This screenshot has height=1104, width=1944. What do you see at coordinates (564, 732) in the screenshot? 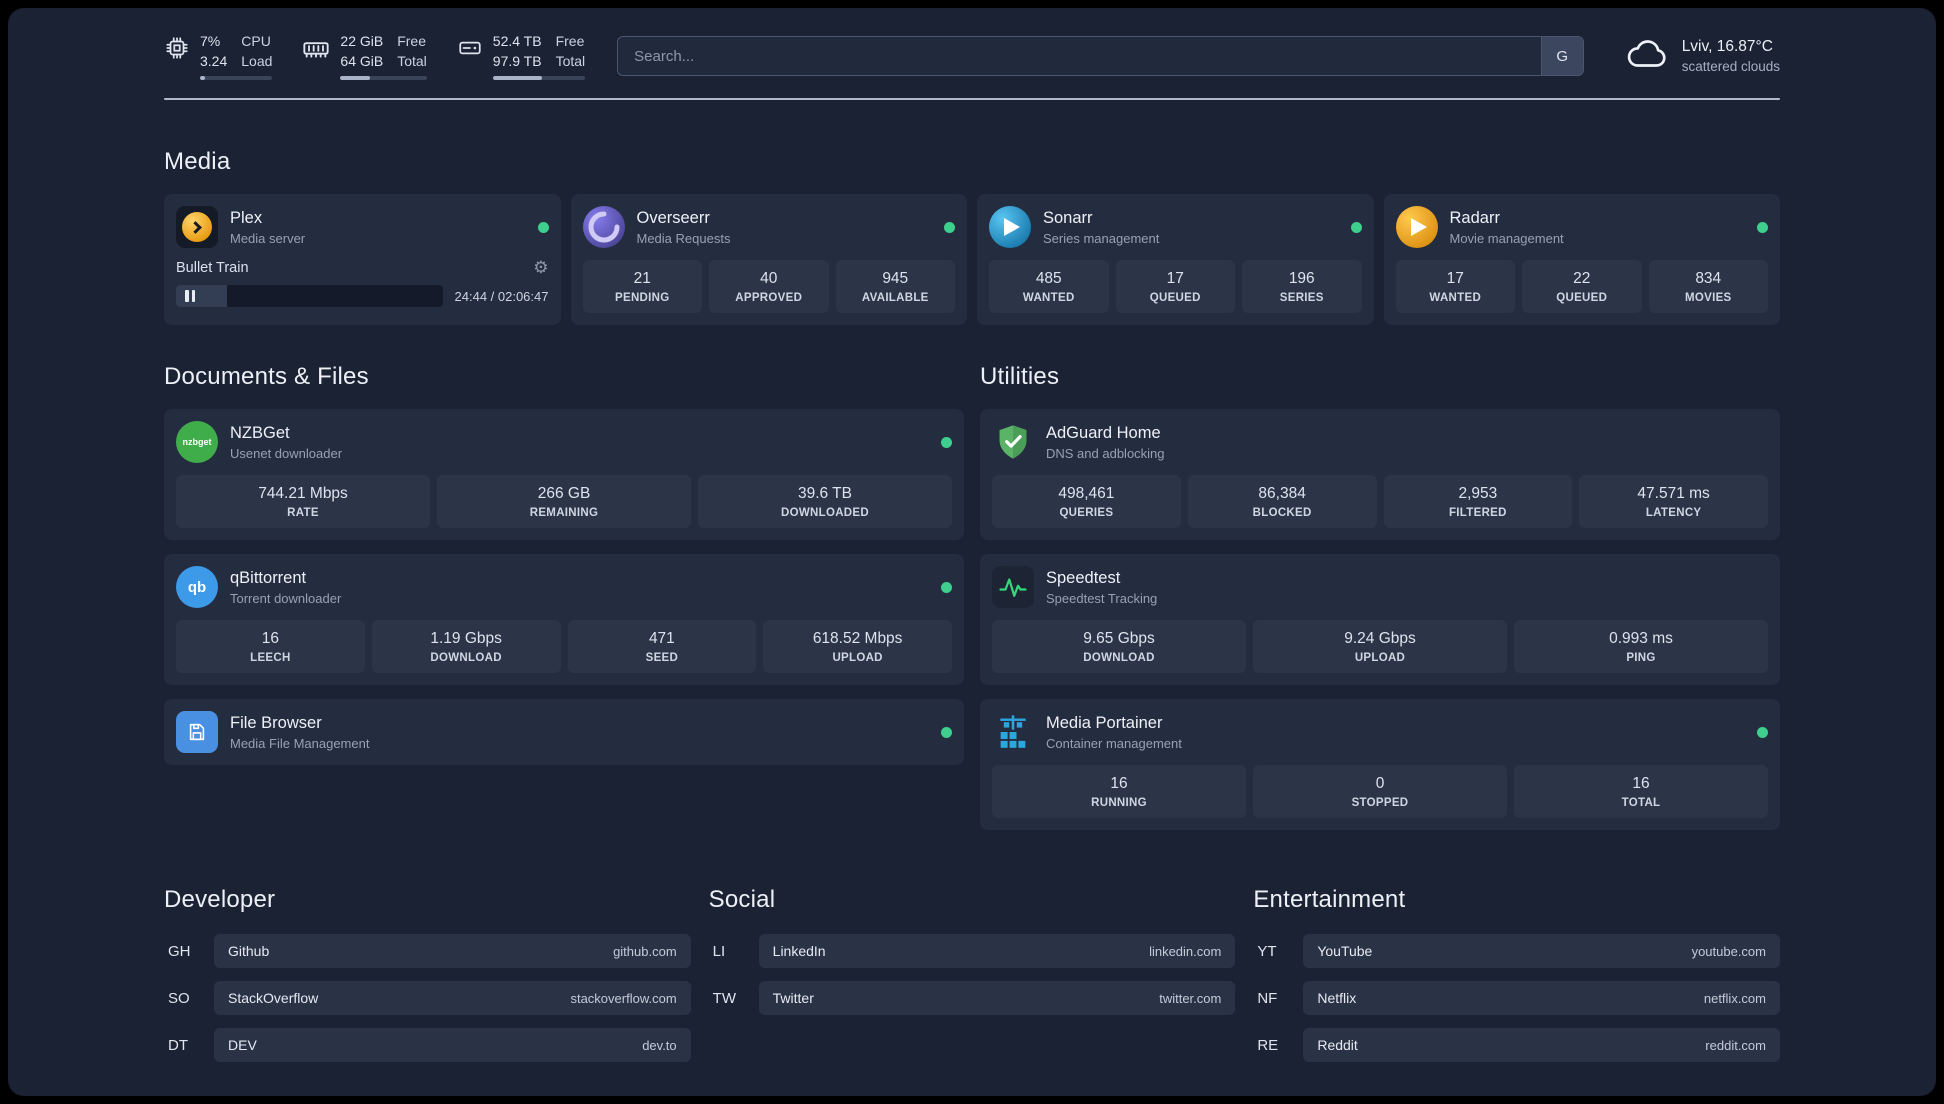
I see `filebrowser-card: File Browser Media File Management` at bounding box center [564, 732].